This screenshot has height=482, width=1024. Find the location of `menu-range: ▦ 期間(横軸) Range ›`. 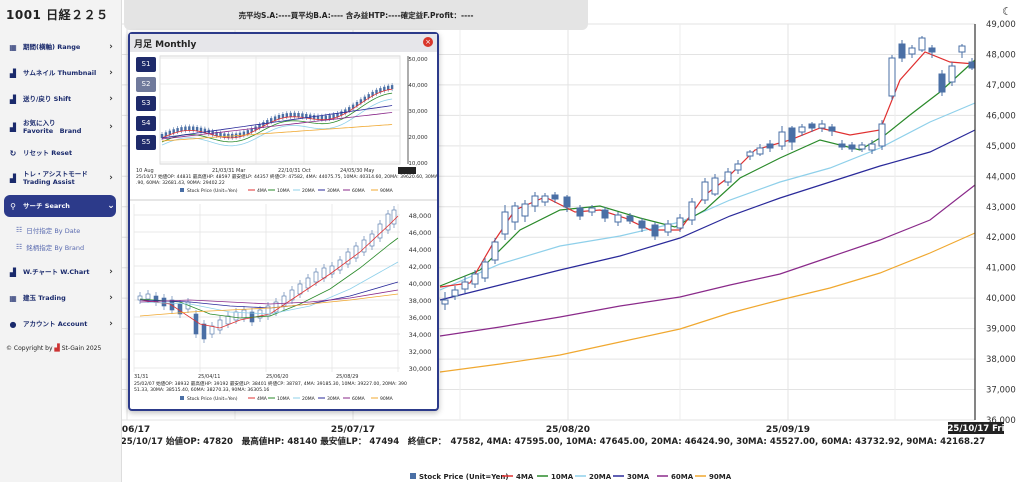

menu-range: ▦ 期間(横軸) Range › is located at coordinates (60, 47).